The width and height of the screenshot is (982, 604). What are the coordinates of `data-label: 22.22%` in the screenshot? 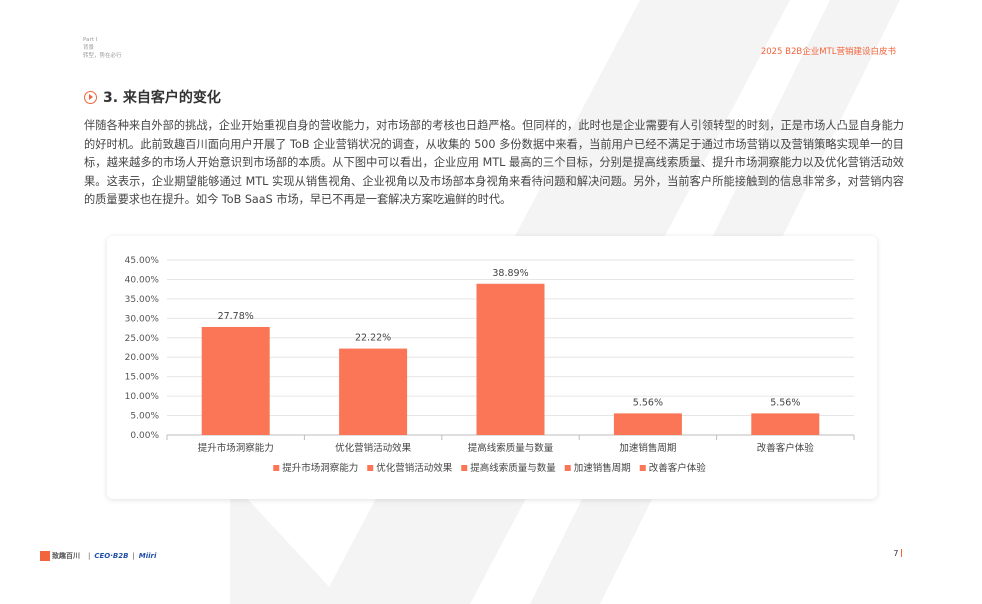 It's located at (373, 338).